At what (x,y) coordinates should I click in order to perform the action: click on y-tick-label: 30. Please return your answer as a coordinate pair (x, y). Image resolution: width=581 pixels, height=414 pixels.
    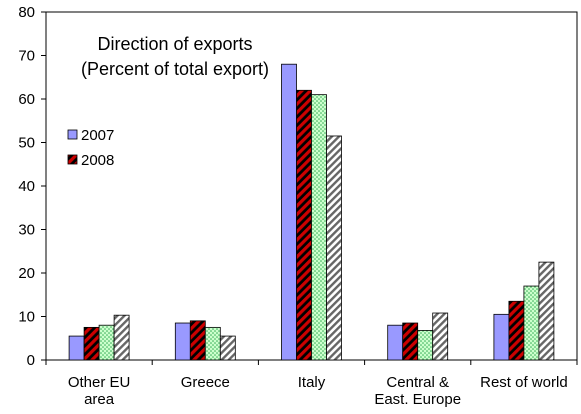
    Looking at the image, I should click on (26, 230).